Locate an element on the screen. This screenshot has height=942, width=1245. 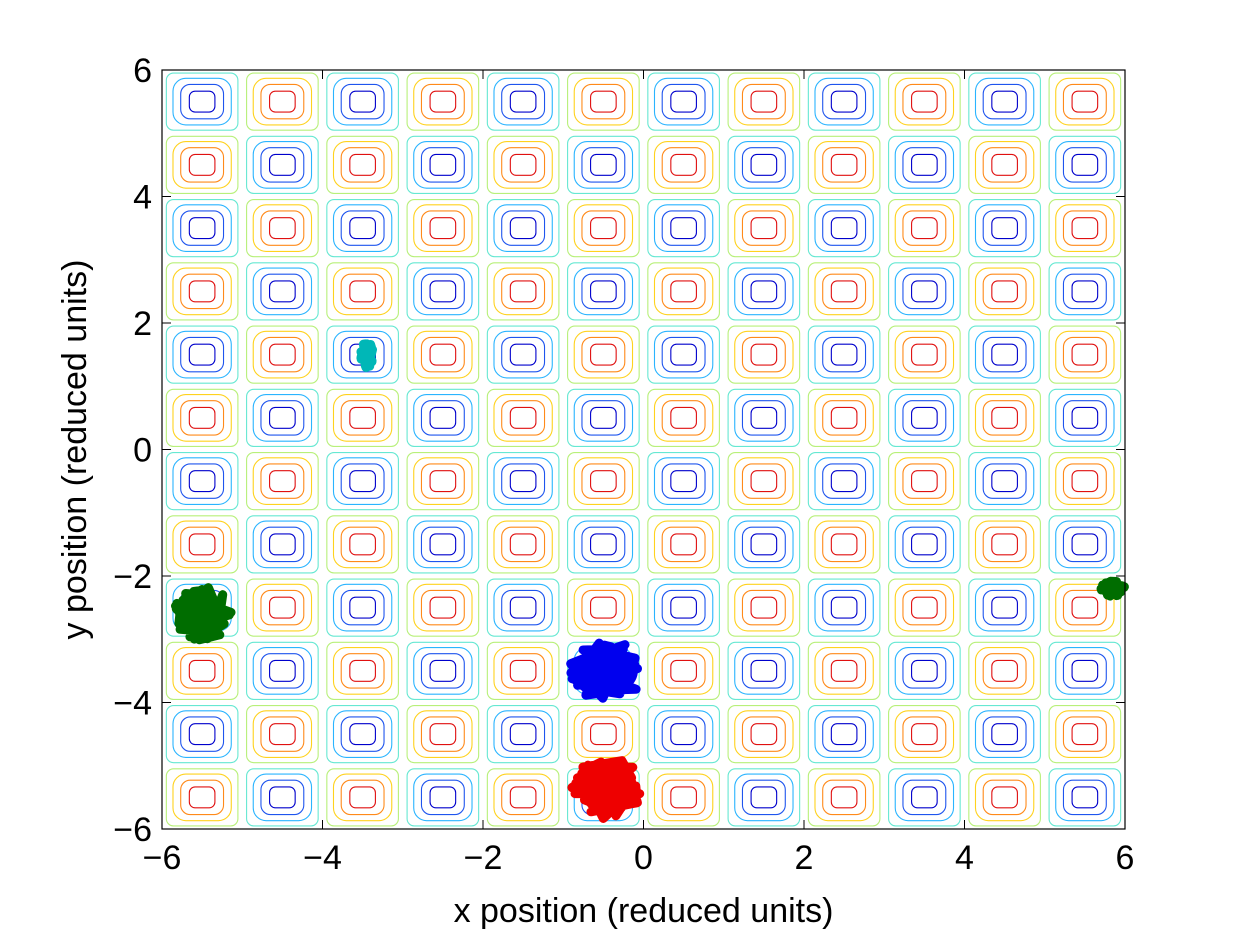
trajectory-cluster is located at coordinates (604, 670).